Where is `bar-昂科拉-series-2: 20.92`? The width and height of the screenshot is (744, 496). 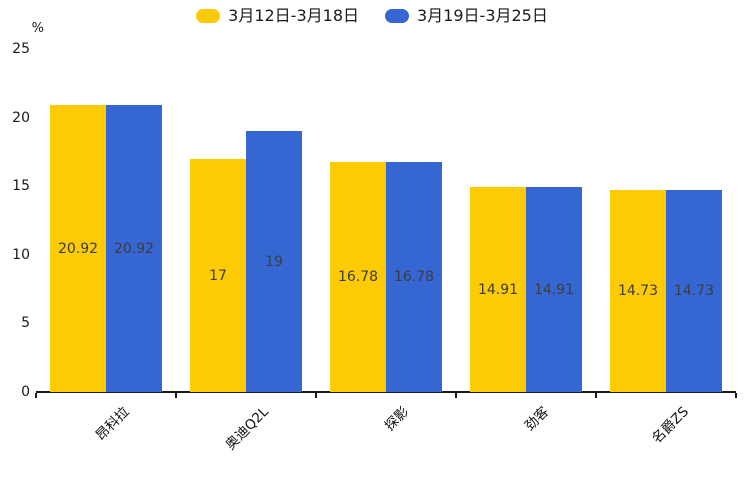
bar-昂科拉-series-2: 20.92 is located at coordinates (134, 248).